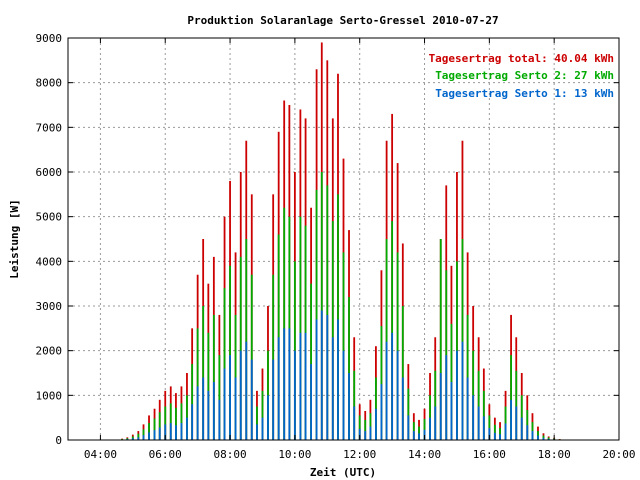  I want to click on x-tick-label: 08:00, so click(229, 454).